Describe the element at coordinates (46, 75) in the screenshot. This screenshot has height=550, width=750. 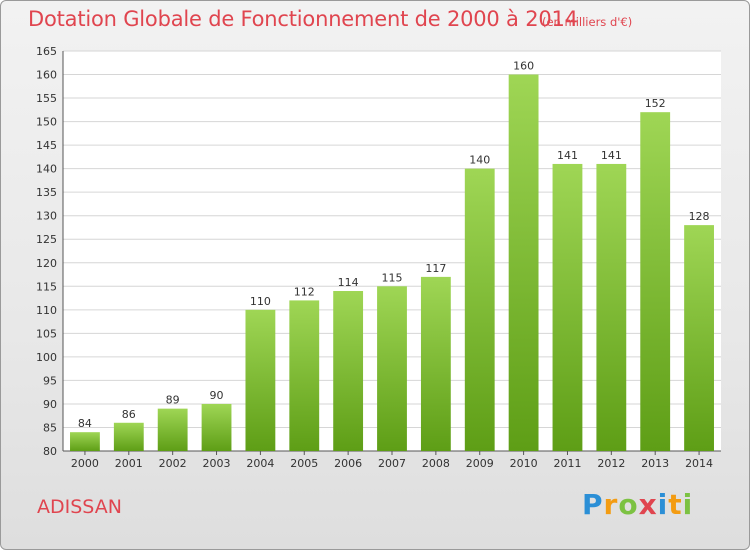
I see `y-tick-label: 160` at that location.